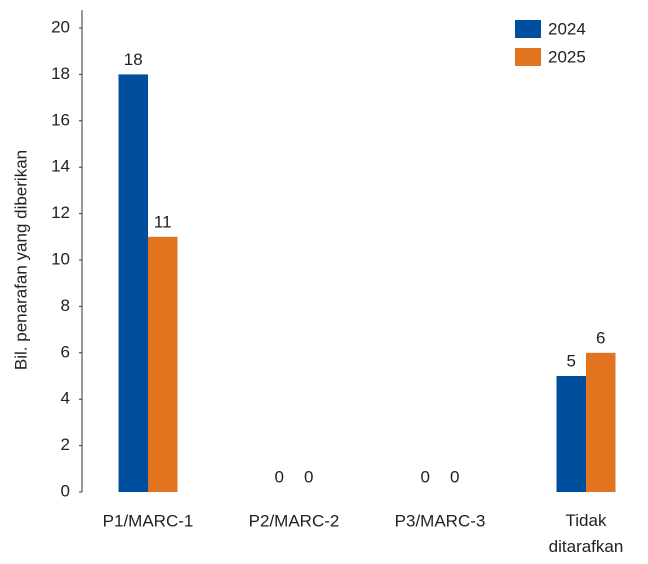 Image resolution: width=648 pixels, height=564 pixels. I want to click on value-label: 6, so click(600, 337).